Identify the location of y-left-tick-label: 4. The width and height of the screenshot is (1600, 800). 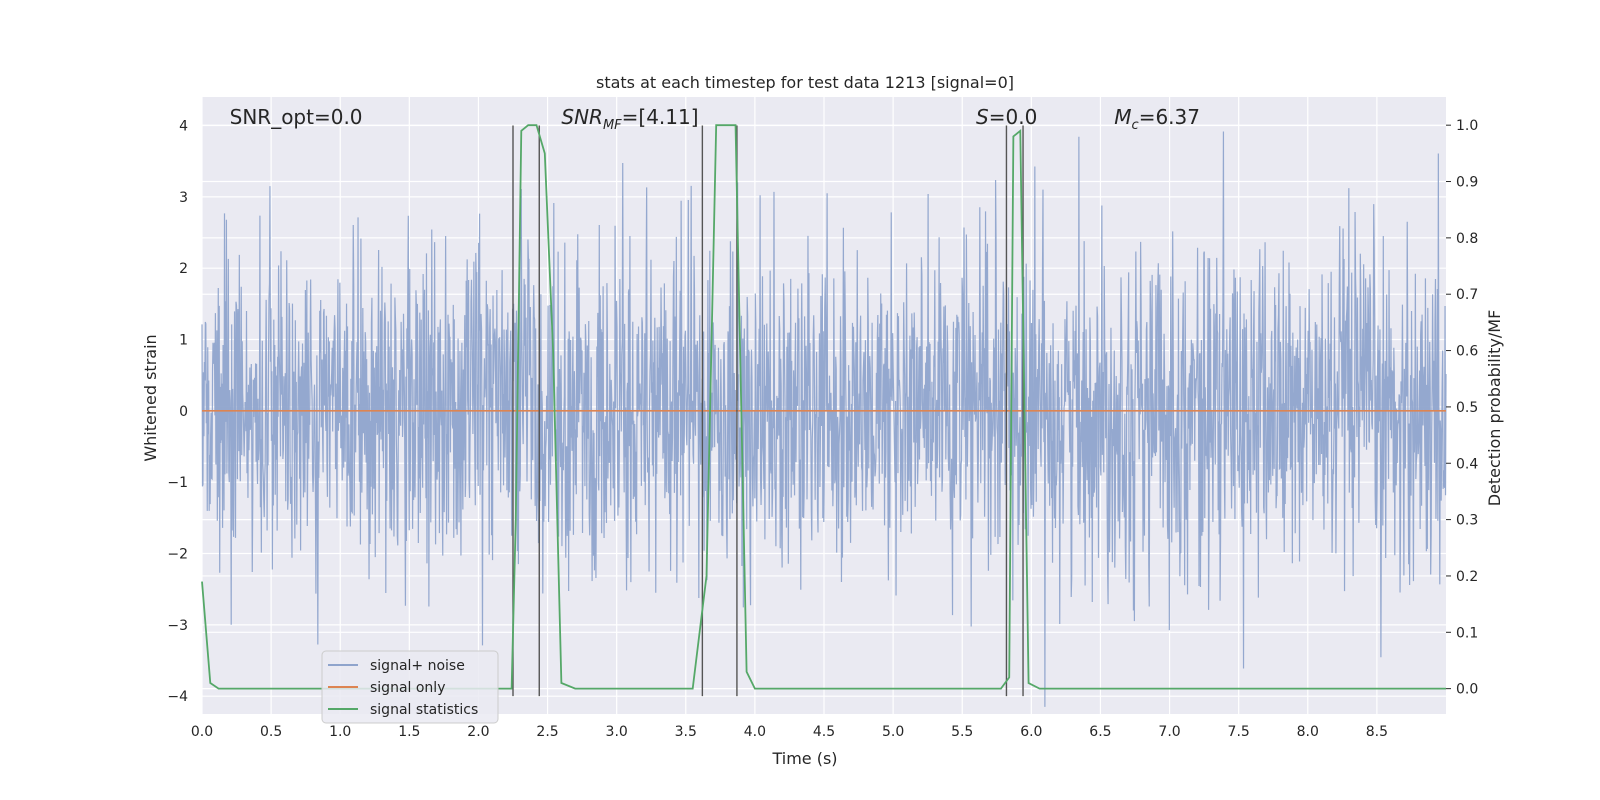
(183, 127).